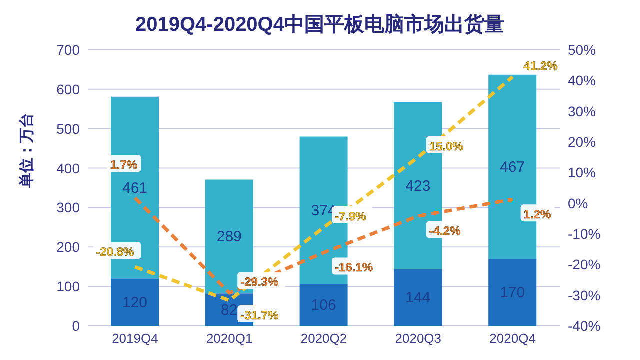 This screenshot has height=360, width=640. What do you see at coordinates (538, 215) in the screenshot?
I see `data-label: 1.2%` at bounding box center [538, 215].